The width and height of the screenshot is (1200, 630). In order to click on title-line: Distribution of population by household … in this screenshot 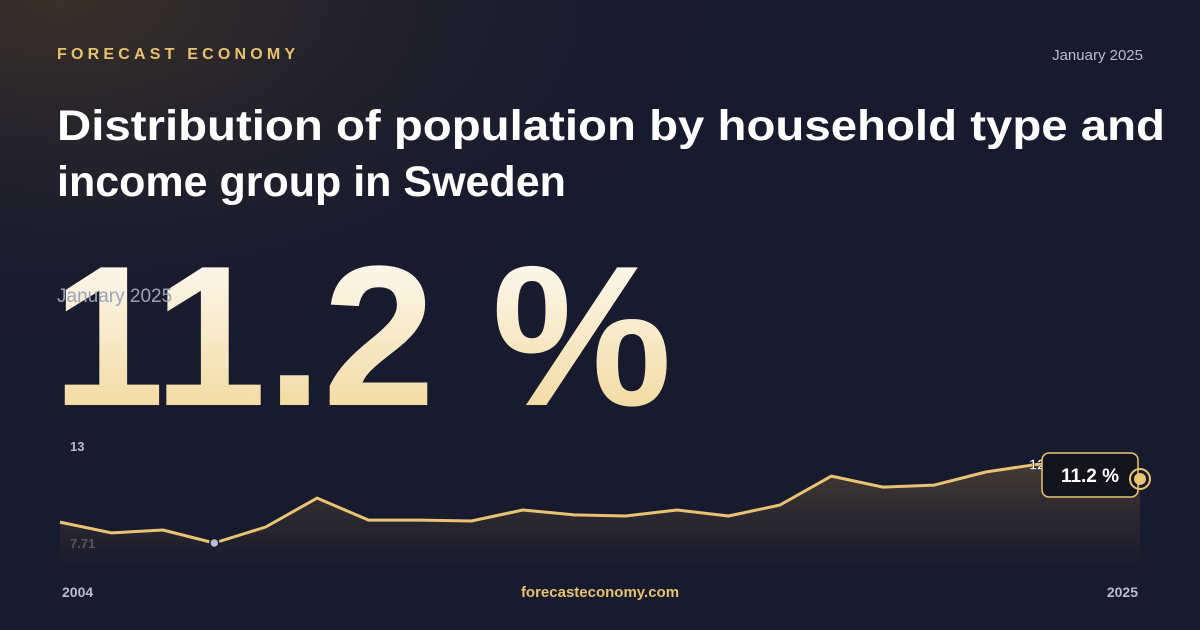, I will do `click(611, 126)`.